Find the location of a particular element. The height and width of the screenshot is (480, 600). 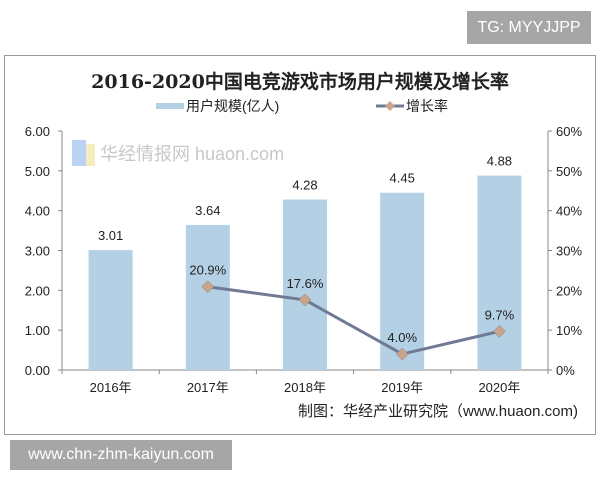

tg-watermark-badge: TG: MYYJJPP is located at coordinates (529, 27).